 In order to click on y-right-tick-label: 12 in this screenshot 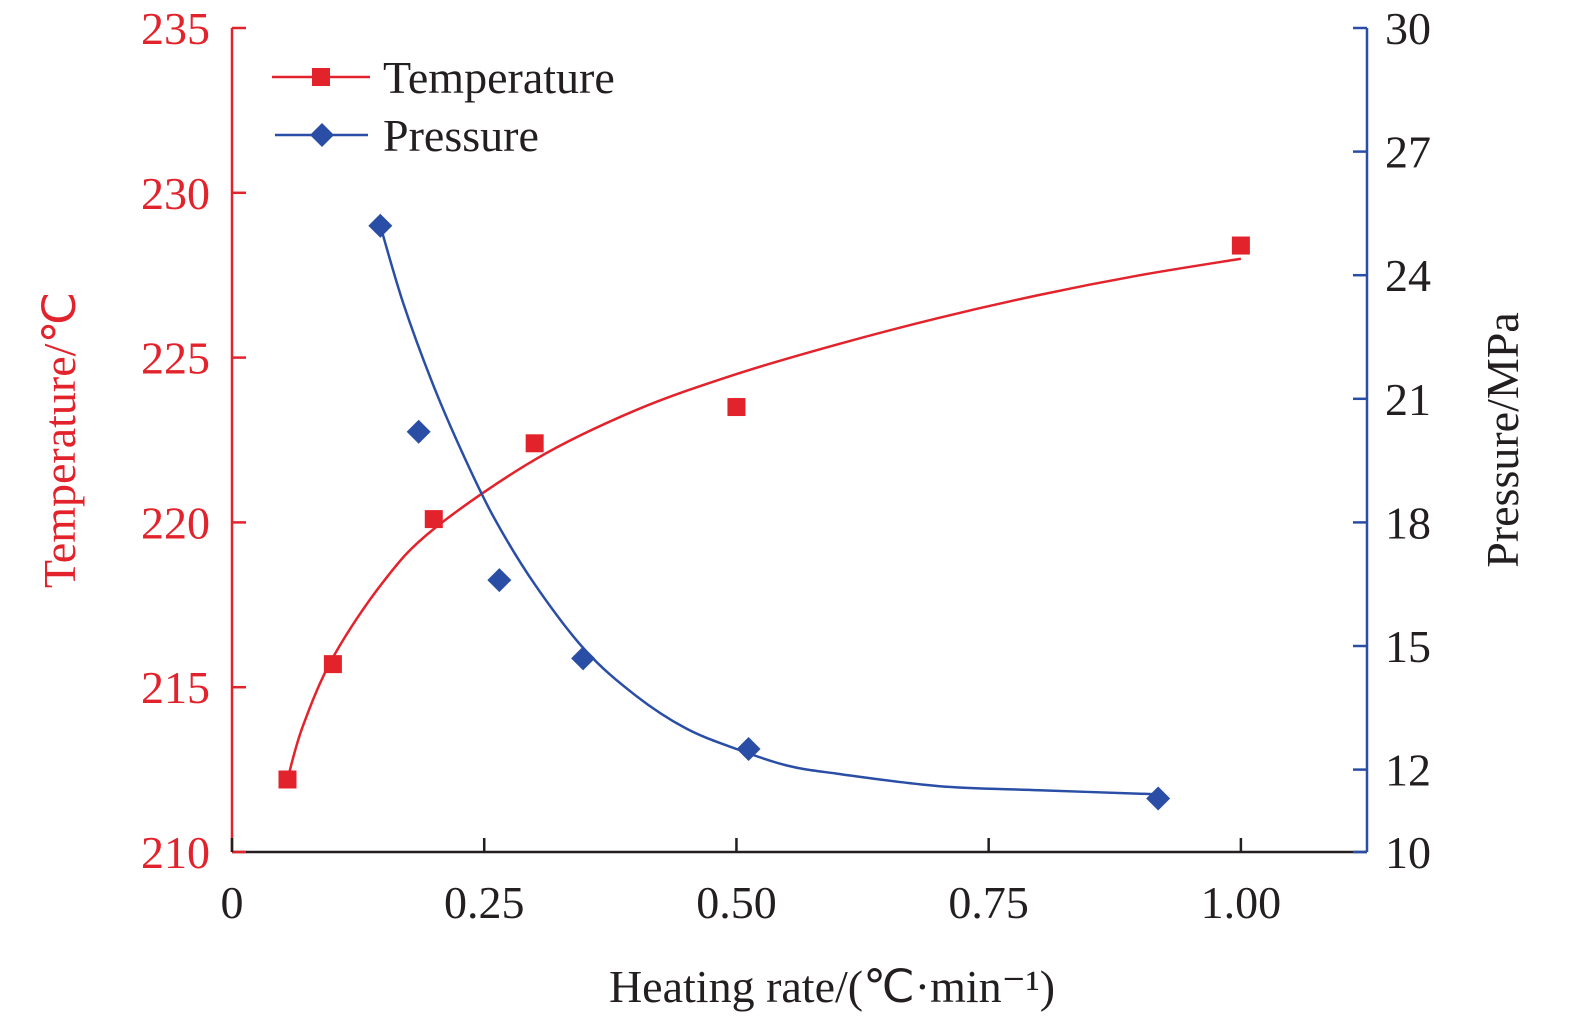, I will do `click(1408, 770)`.